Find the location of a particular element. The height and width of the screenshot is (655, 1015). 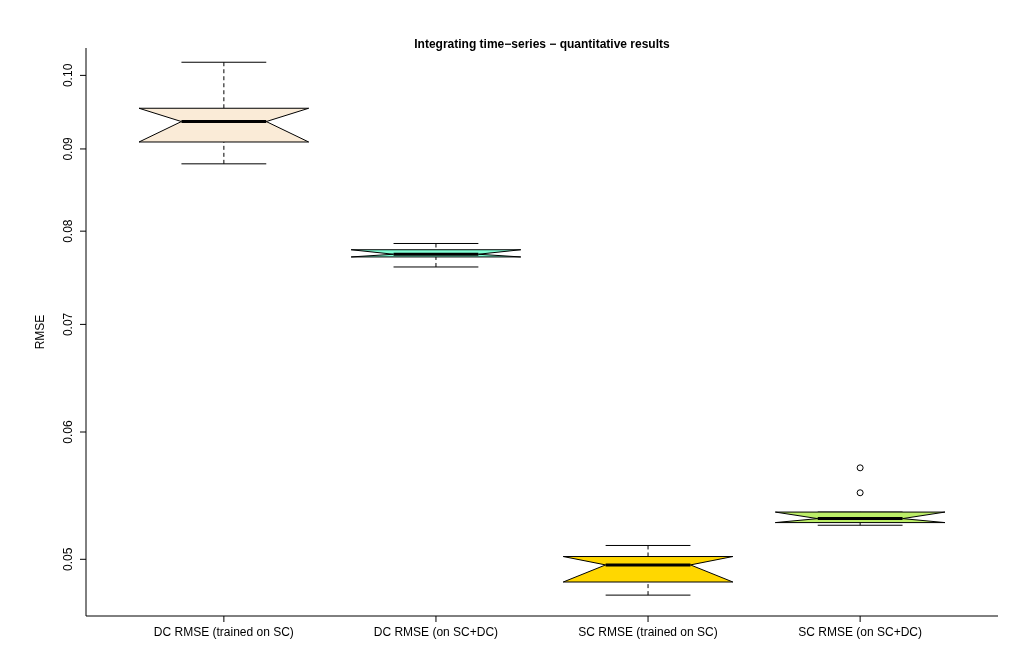

y-axis-title: RMSE is located at coordinates (40, 332).